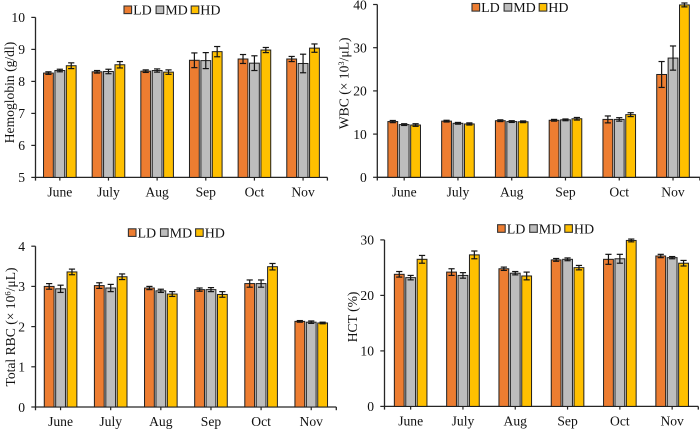 The image size is (700, 430). What do you see at coordinates (21, 81) in the screenshot?
I see `svg-text: 8` at bounding box center [21, 81].